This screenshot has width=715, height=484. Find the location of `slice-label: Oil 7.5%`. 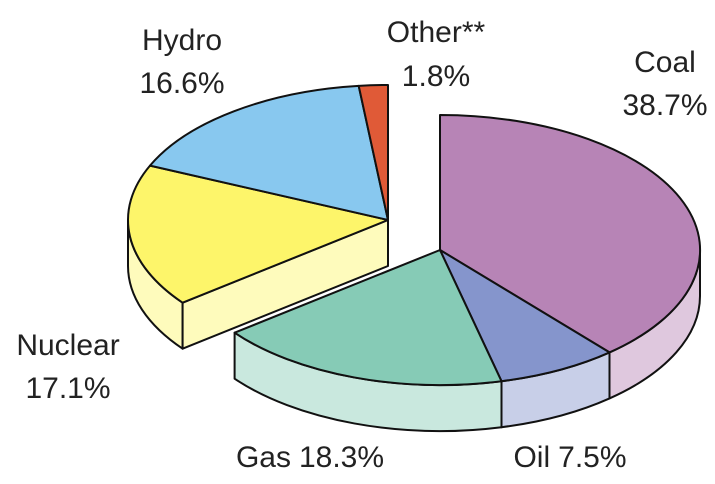

slice-label: Oil 7.5% is located at coordinates (569, 457).